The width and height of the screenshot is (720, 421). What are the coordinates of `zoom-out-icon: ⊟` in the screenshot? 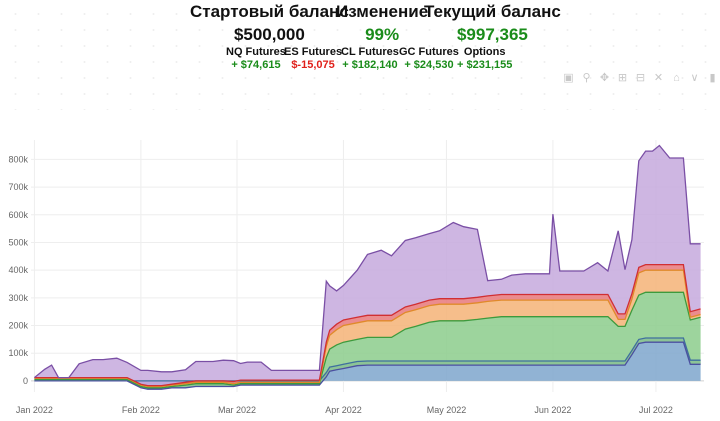 It's located at (640, 78).